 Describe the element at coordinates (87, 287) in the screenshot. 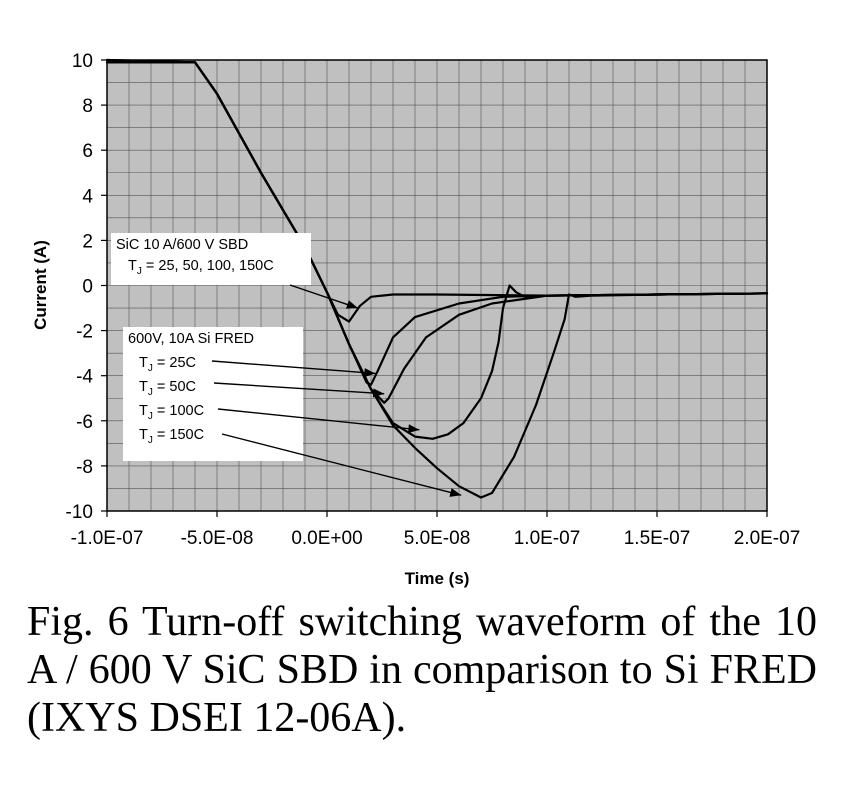

I see `y-tick-label: 0` at that location.